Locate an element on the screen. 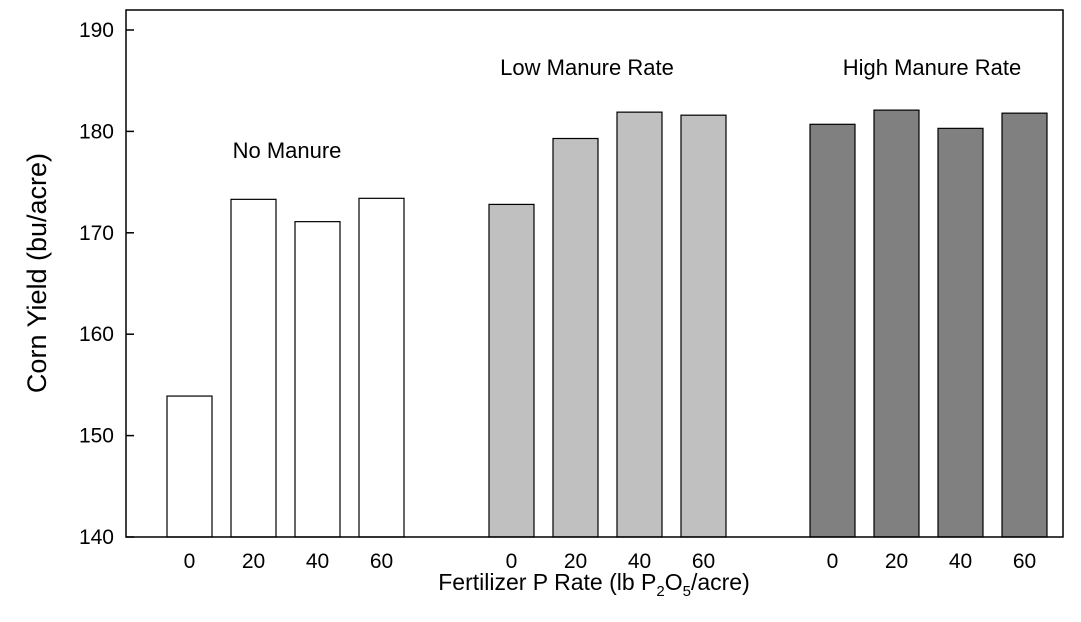 This screenshot has width=1081, height=622. y-tick-label: 190 is located at coordinates (96, 30).